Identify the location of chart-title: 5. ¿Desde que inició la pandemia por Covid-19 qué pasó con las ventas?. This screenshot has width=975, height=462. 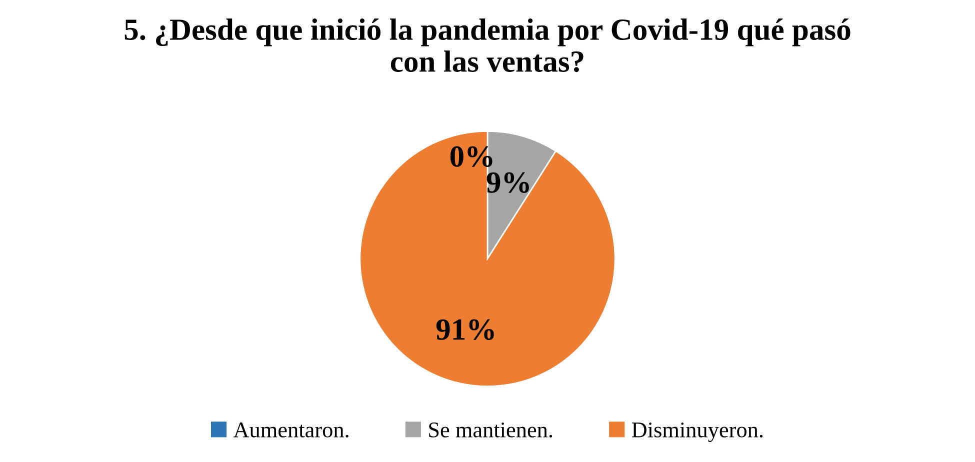
(487, 45).